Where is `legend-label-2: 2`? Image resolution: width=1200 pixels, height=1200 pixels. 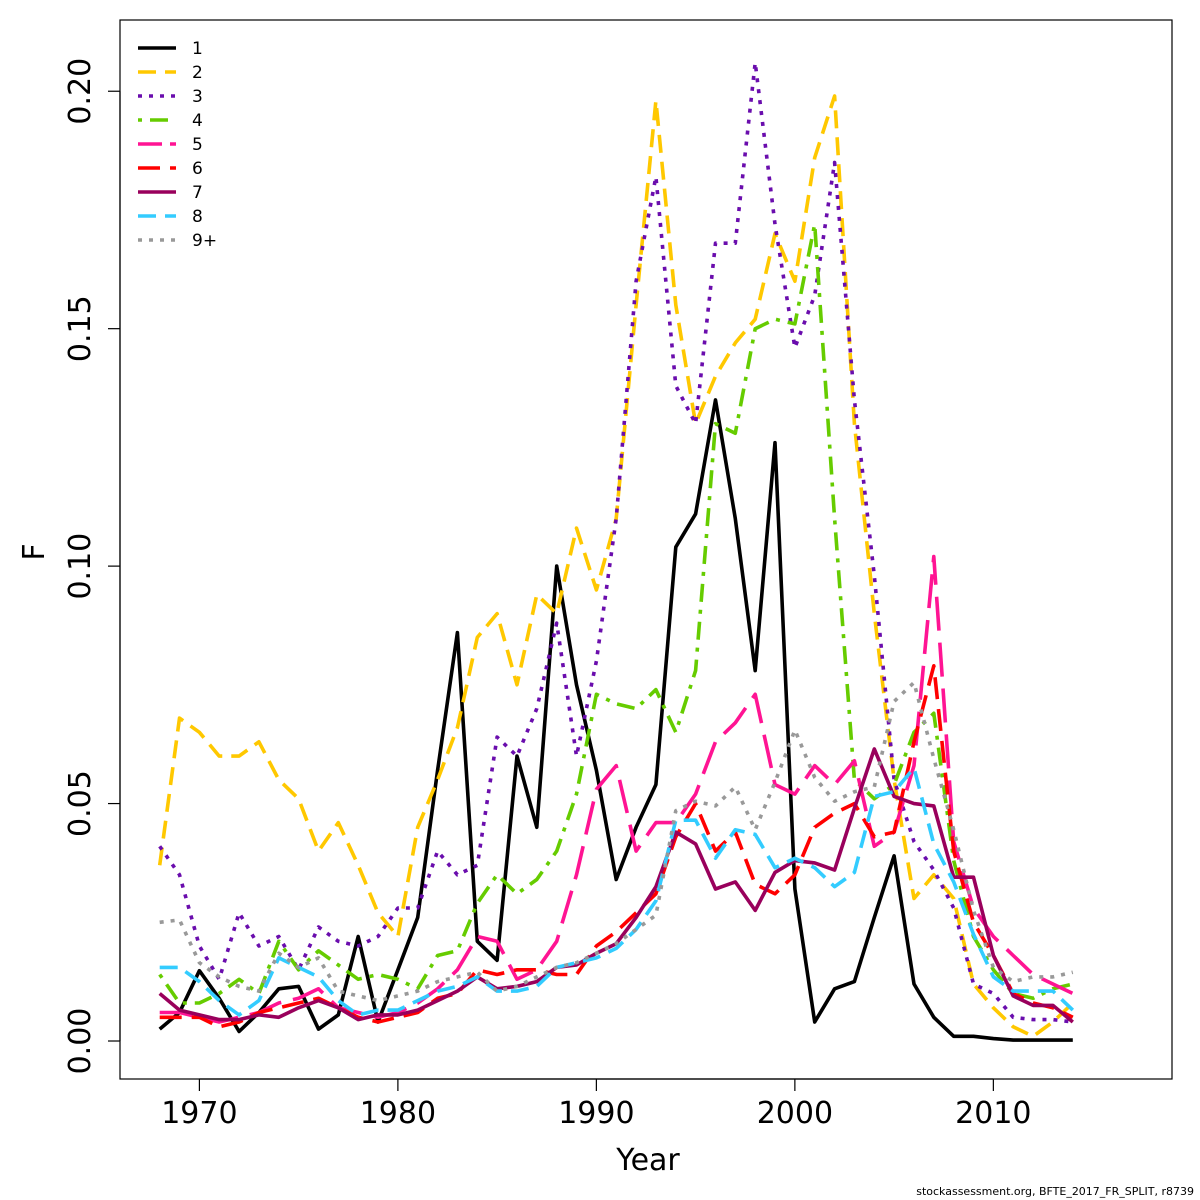 legend-label-2: 2 is located at coordinates (197, 73).